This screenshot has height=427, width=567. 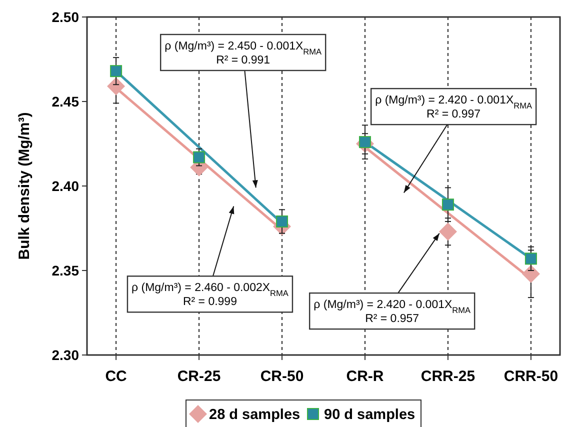 What do you see at coordinates (210, 295) in the screenshot?
I see `text: ρ (Mg/m³) = 2.460 - 0.002X$_{RMA}$ R² = 0.999` at bounding box center [210, 295].